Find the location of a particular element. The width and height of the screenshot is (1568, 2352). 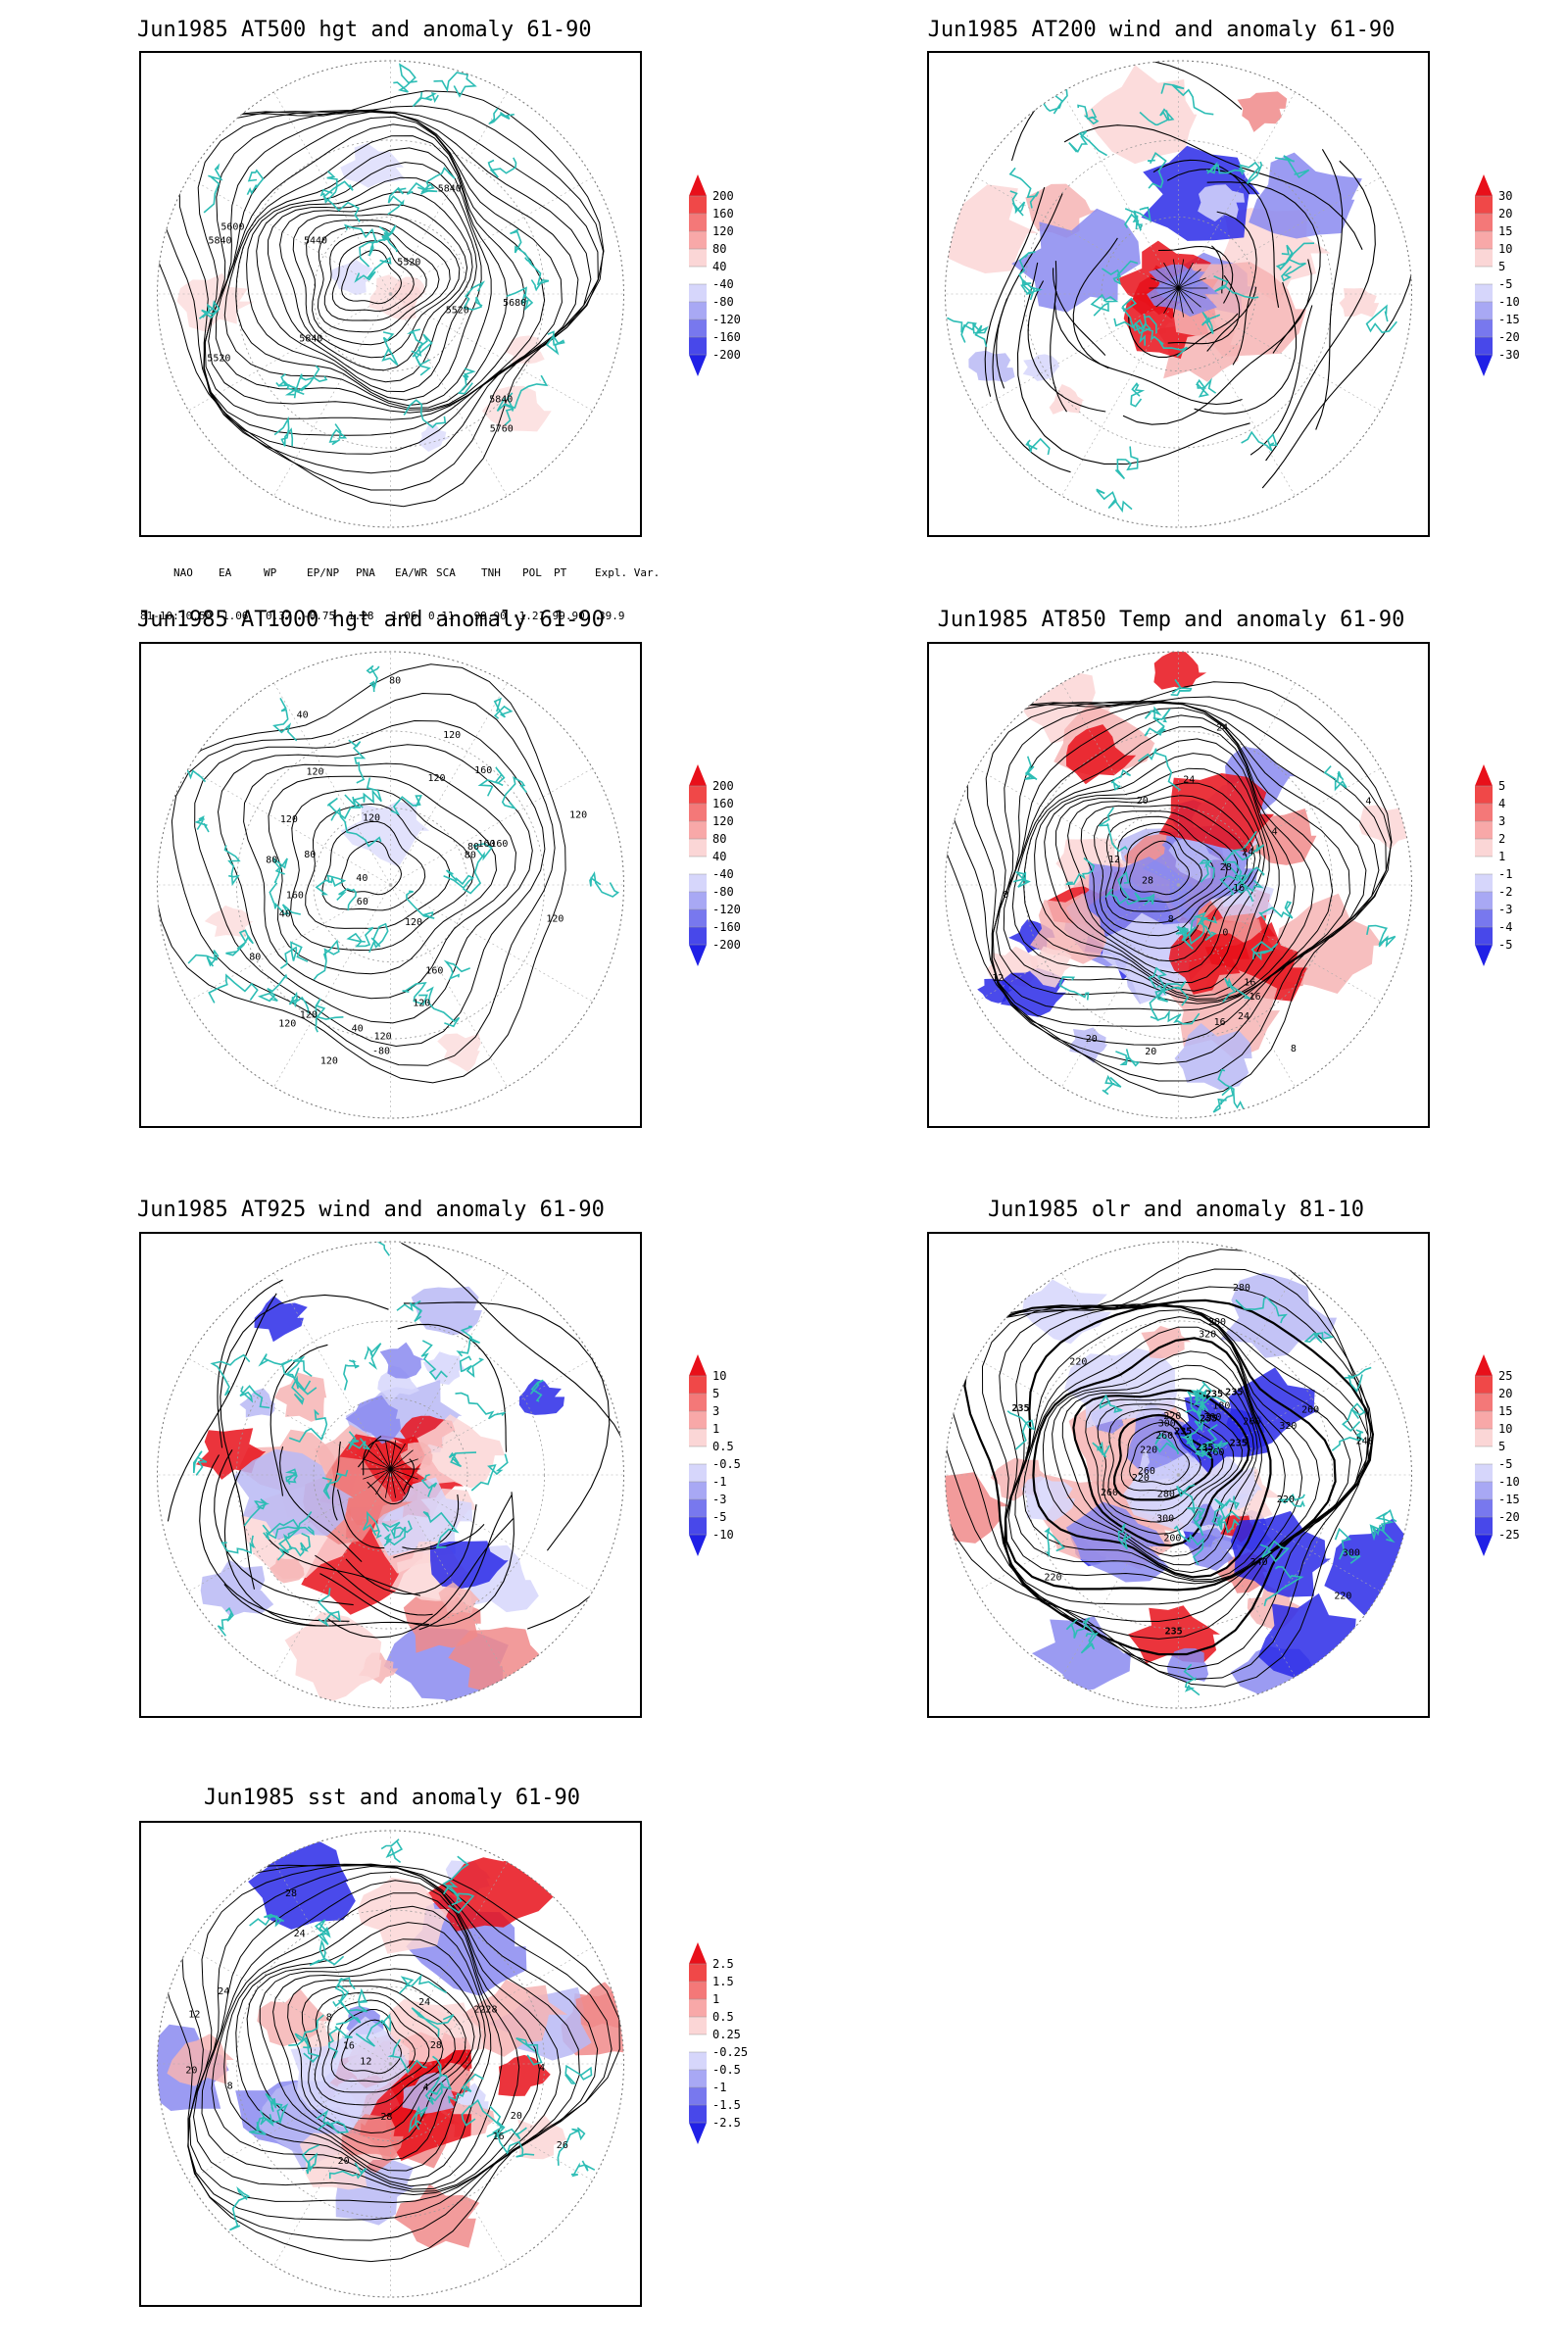

map-temp850: 16 12 16 8 0 24 4 4 8 24 20 8 12 28 20 16 28 24 20 24 16 is located at coordinates (1178, 885).